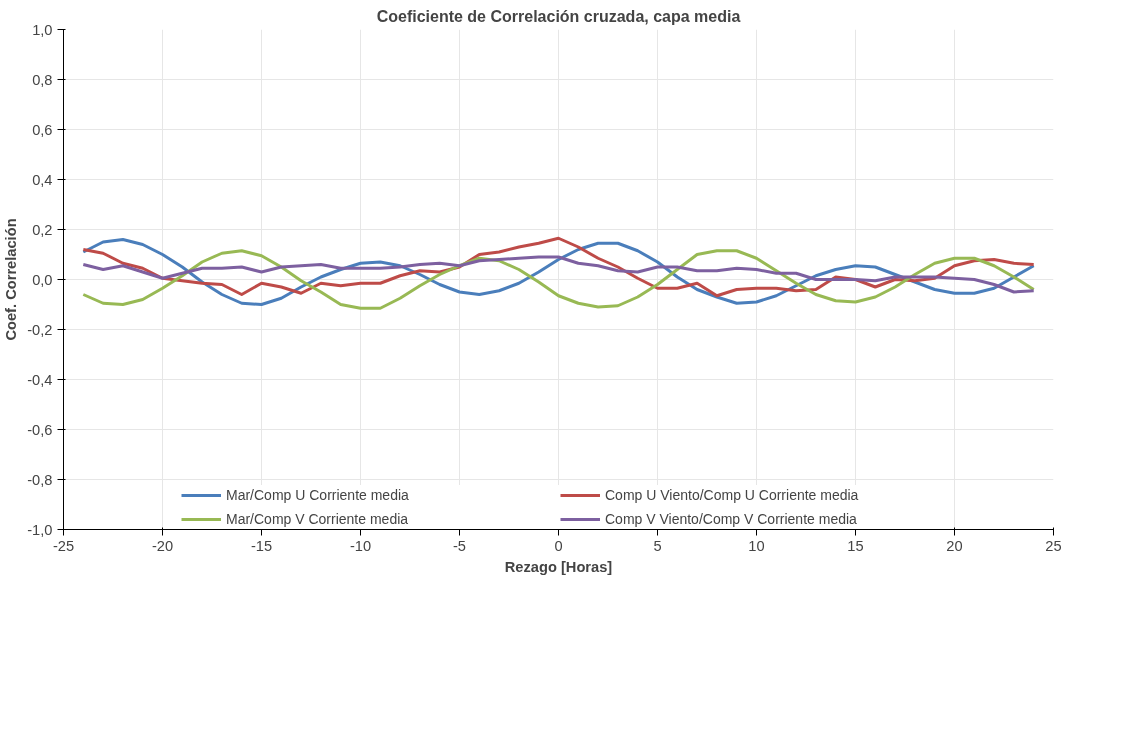 This screenshot has width=1127, height=740. Describe the element at coordinates (42, 129) in the screenshot. I see `y-tick-label: 0,6` at that location.